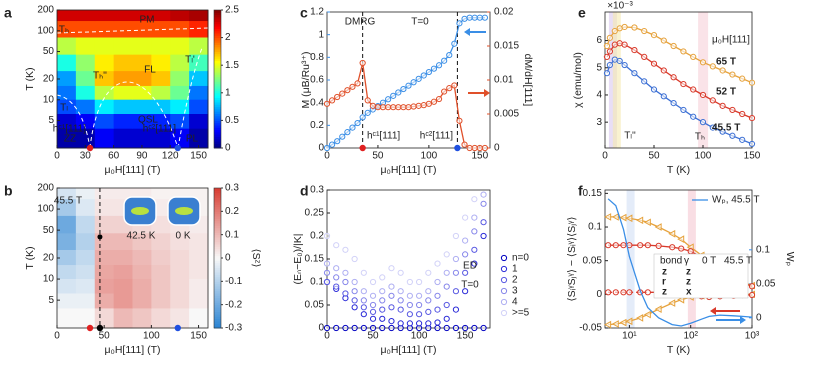 The width and height of the screenshot is (830, 367). I want to click on annotation: Tₗ, so click(64, 108).